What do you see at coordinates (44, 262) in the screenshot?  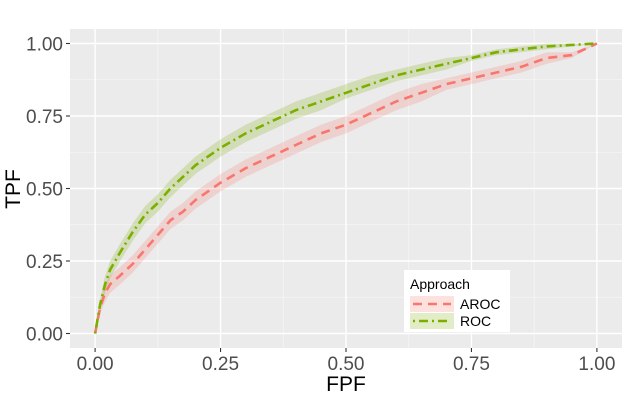 I see `y-tick-label: 0.25` at bounding box center [44, 262].